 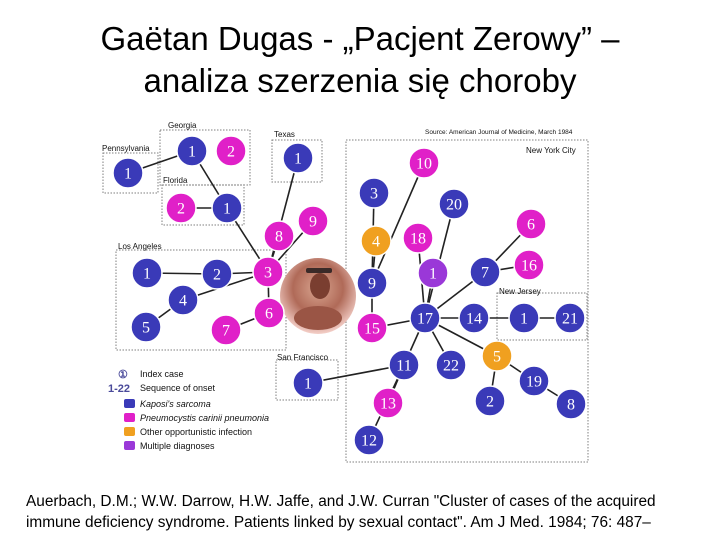 I want to click on node-circle-nj14, so click(x=474, y=318).